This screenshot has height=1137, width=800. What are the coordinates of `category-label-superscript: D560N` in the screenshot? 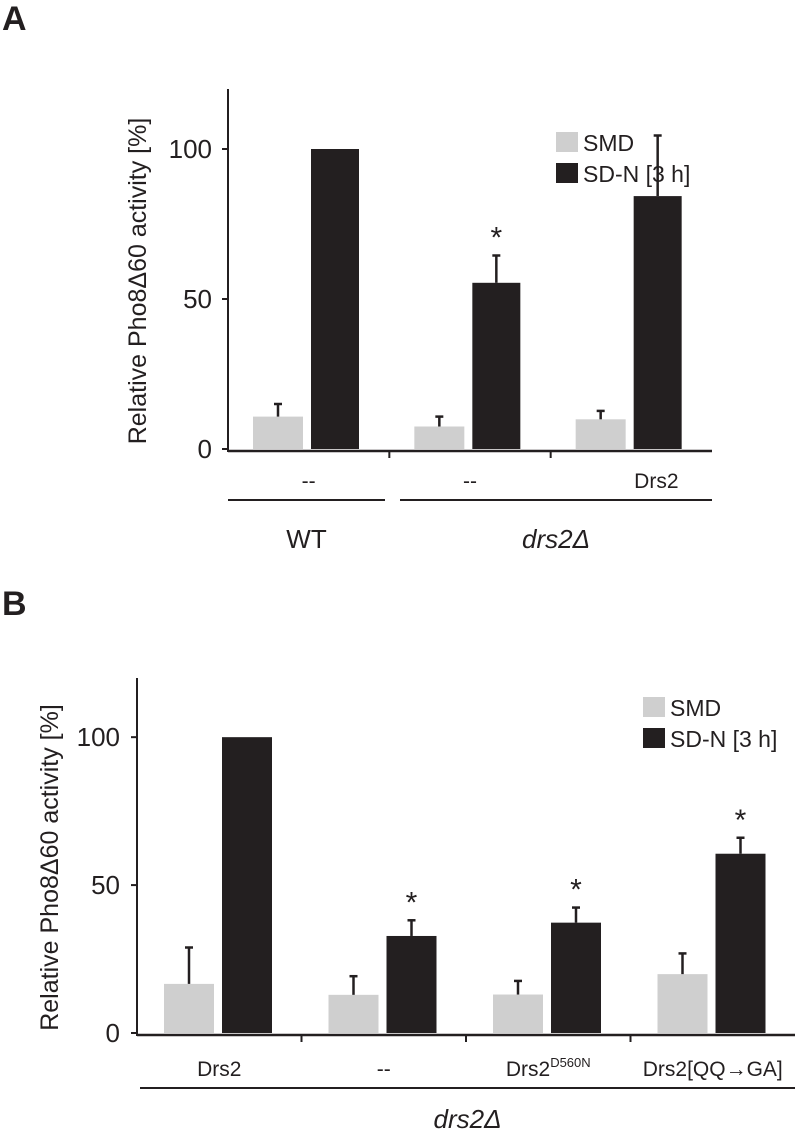 It's located at (570, 1062).